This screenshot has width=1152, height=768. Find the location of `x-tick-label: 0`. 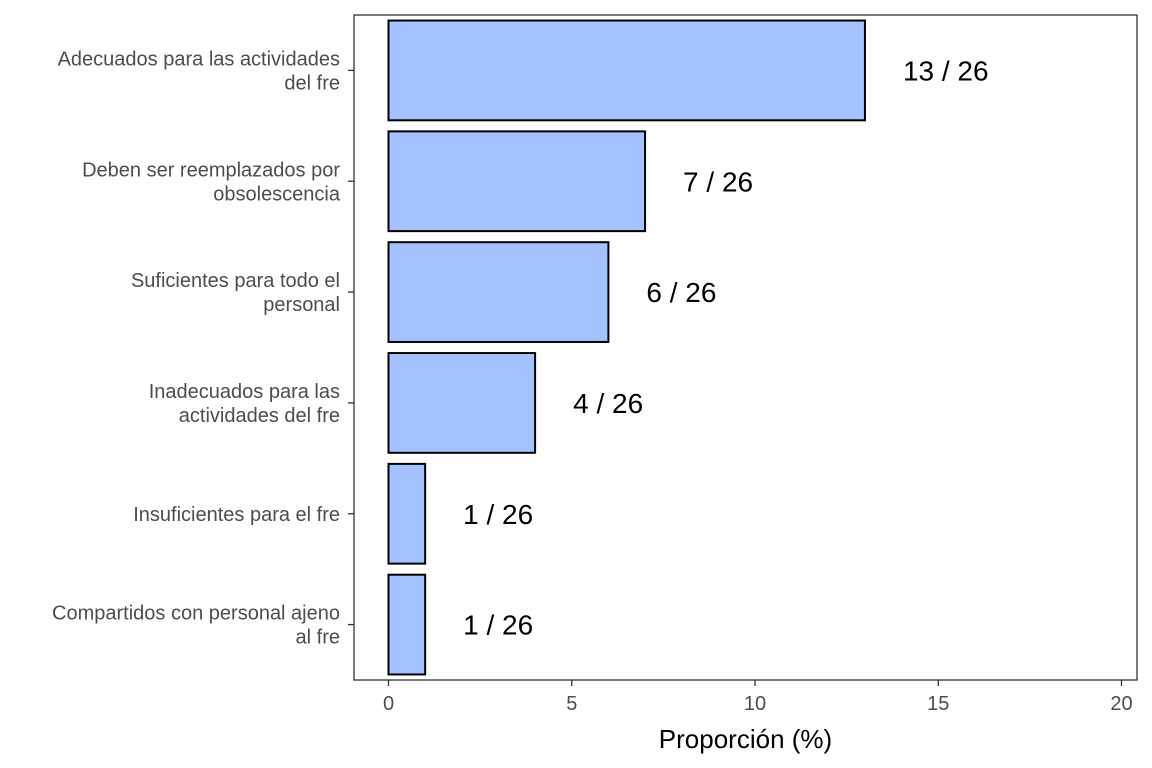

x-tick-label: 0 is located at coordinates (388, 704).